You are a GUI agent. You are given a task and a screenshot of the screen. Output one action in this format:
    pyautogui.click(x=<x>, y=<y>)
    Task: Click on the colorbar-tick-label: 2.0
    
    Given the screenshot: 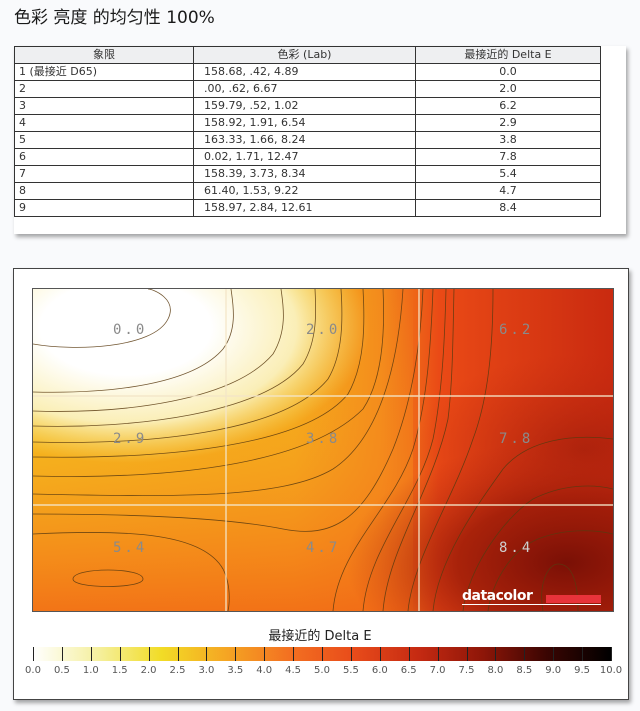 What is the action you would take?
    pyautogui.click(x=148, y=670)
    